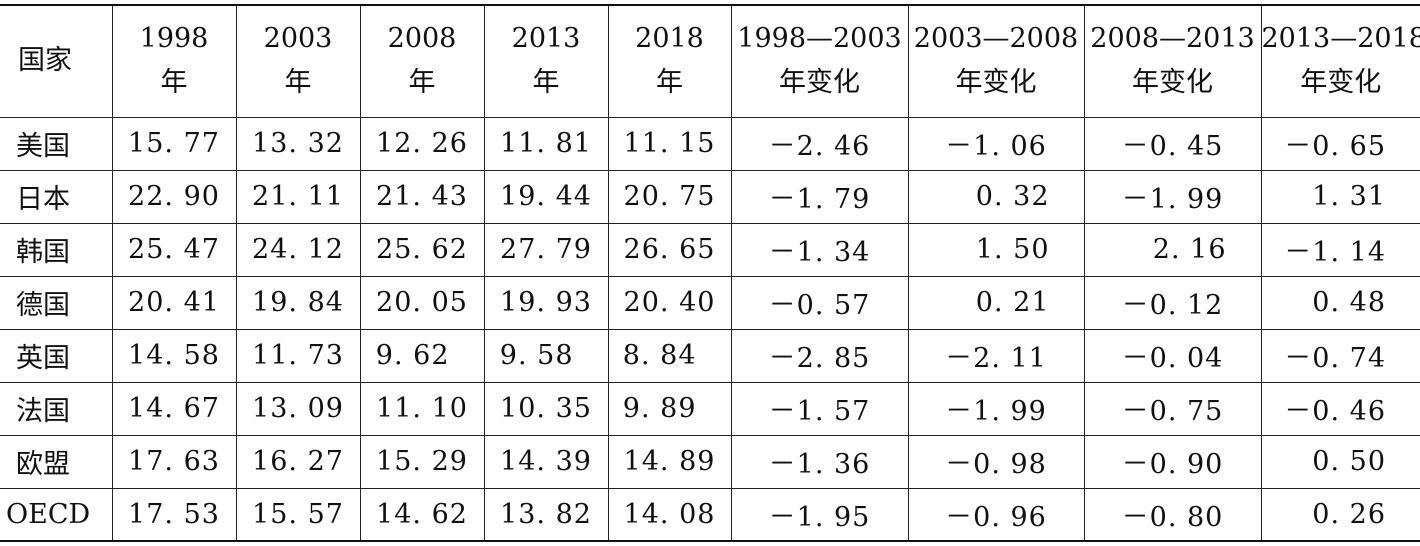 The image size is (1420, 546). I want to click on value-cell: 20. 41, so click(174, 302).